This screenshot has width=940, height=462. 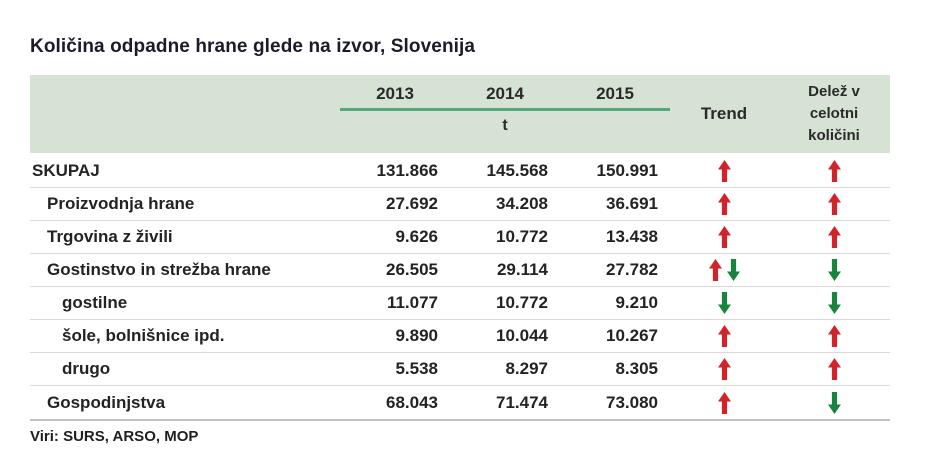 What do you see at coordinates (121, 203) in the screenshot?
I see `row-label: Proizvodnja hrane` at bounding box center [121, 203].